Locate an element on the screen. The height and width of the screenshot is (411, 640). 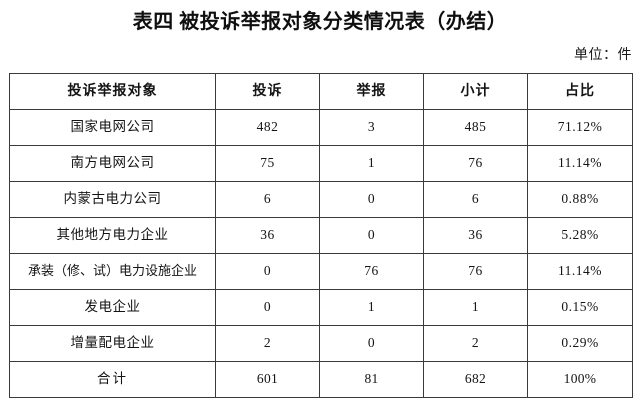
cell-share: 5.28% is located at coordinates (580, 235).